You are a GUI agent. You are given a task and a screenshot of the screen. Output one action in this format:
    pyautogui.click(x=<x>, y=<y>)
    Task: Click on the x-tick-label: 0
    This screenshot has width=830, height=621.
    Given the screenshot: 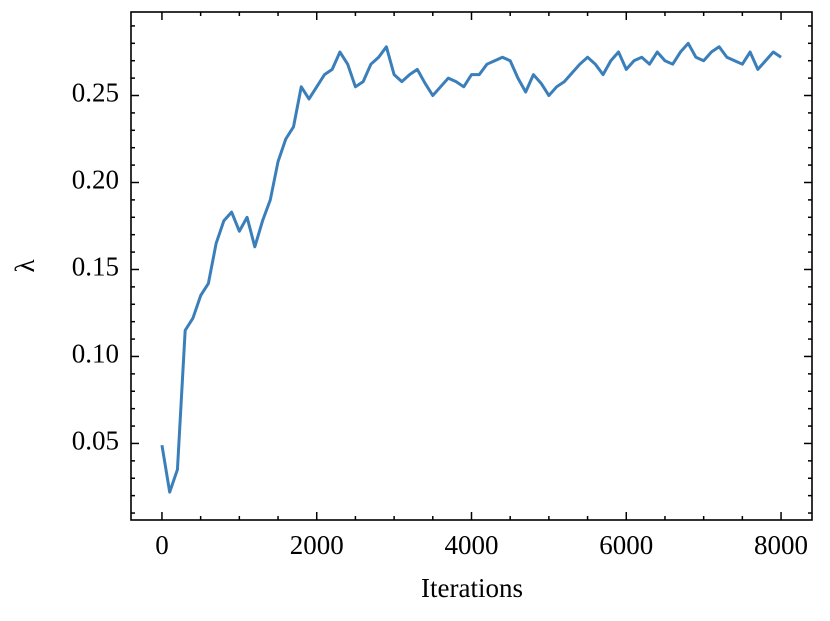 What is the action you would take?
    pyautogui.click(x=162, y=545)
    